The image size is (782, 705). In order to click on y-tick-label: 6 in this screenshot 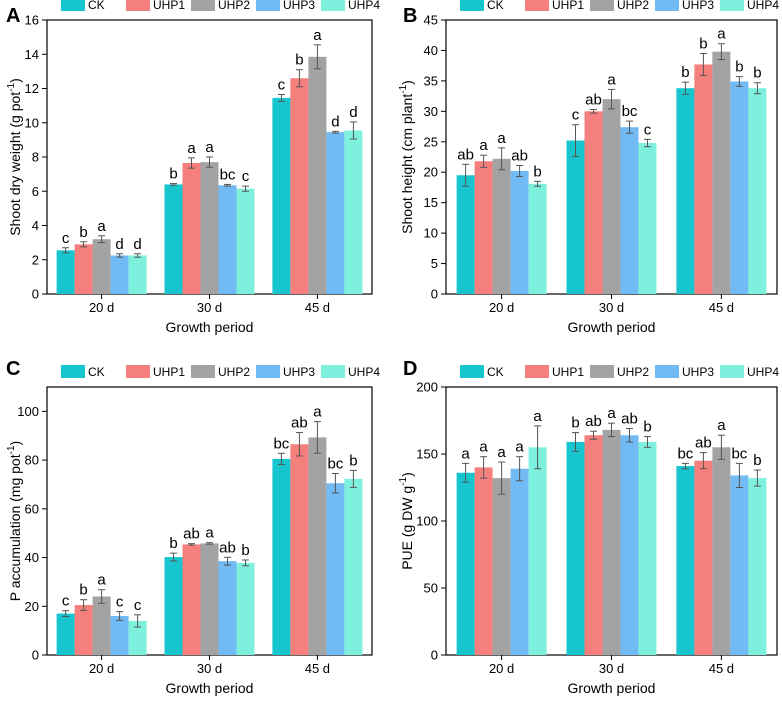, I will do `click(35, 191)`.